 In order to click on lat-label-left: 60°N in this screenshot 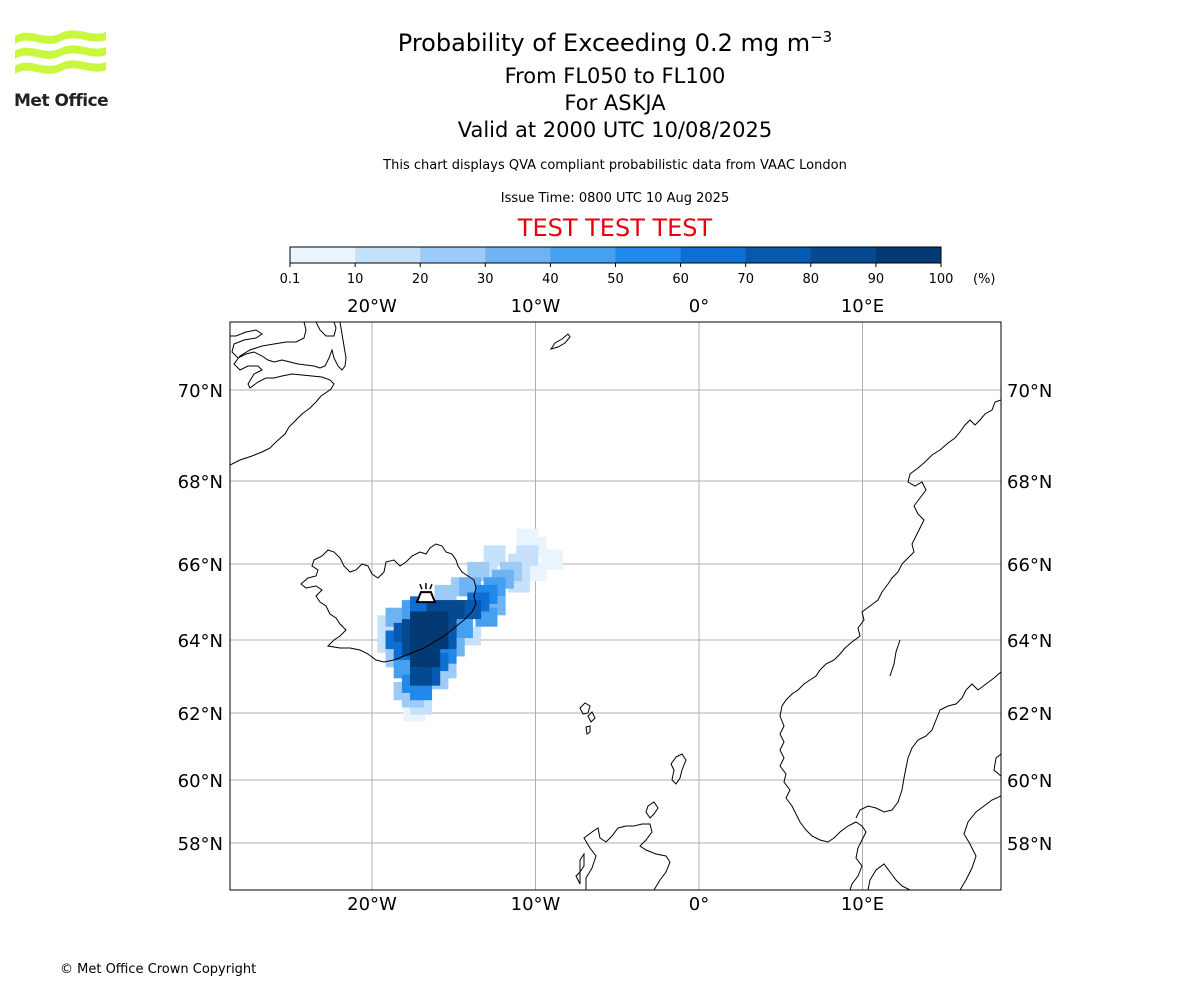, I will do `click(200, 781)`.